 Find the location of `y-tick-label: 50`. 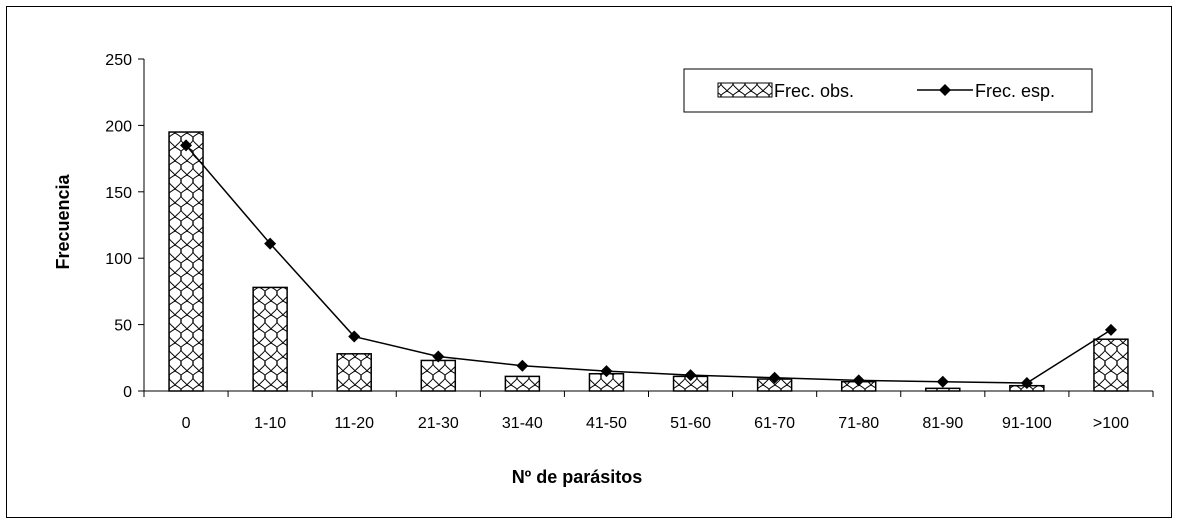

y-tick-label: 50 is located at coordinates (123, 326).